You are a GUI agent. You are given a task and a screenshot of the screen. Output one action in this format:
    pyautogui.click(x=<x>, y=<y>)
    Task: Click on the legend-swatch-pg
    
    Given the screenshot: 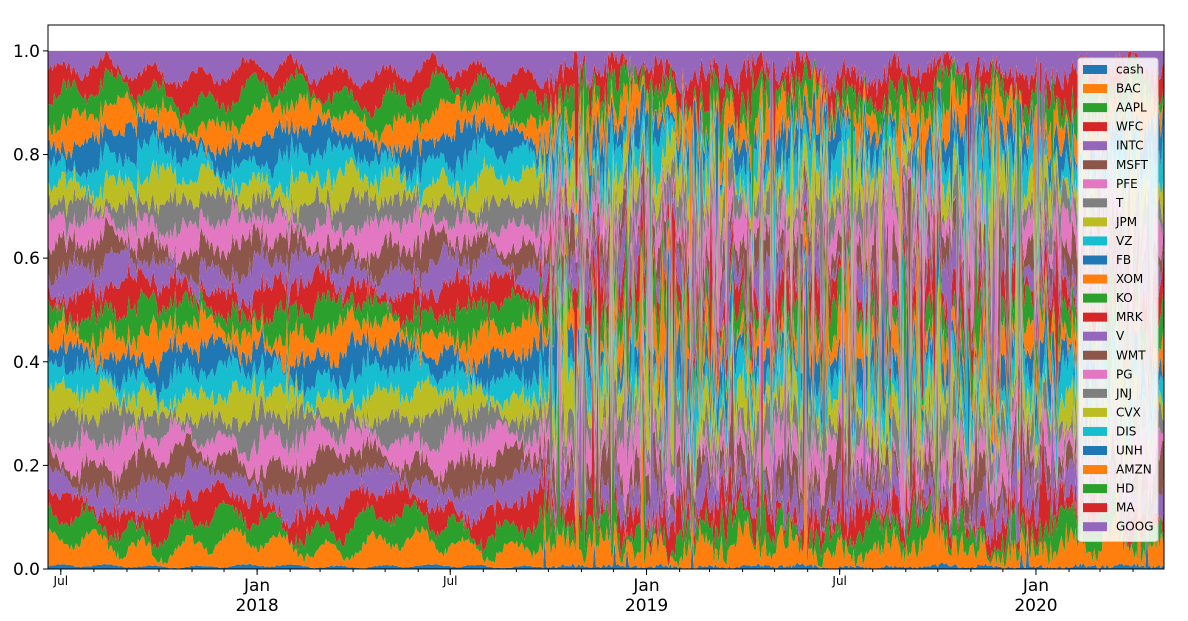 What is the action you would take?
    pyautogui.click(x=1095, y=374)
    